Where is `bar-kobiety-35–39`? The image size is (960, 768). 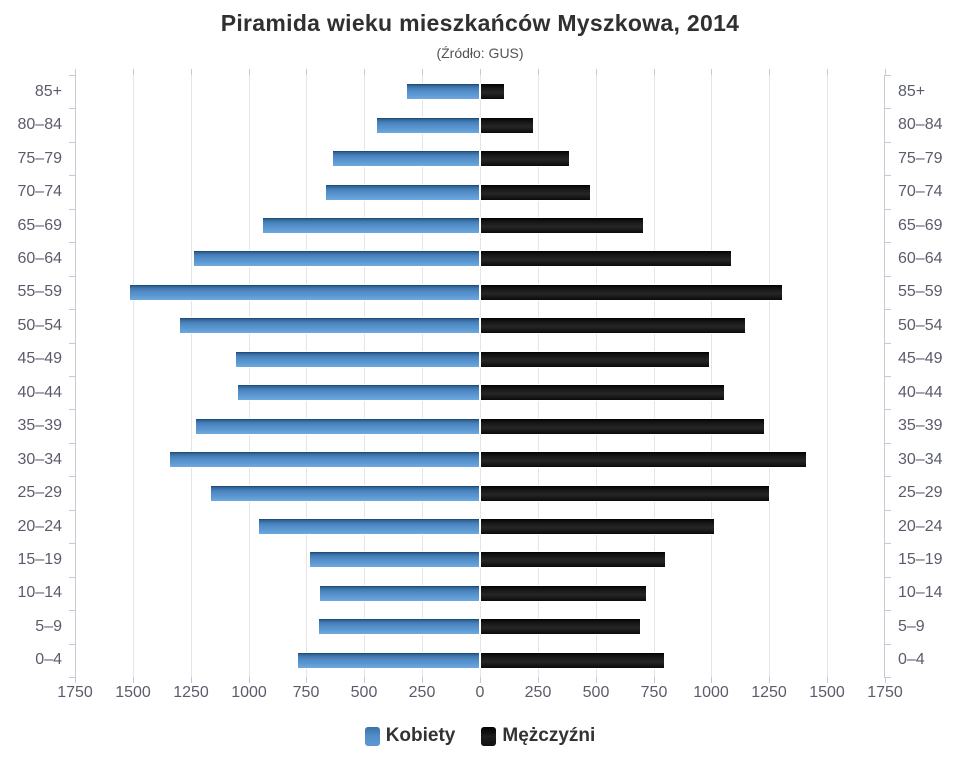
bar-kobiety-35–39 is located at coordinates (337, 426).